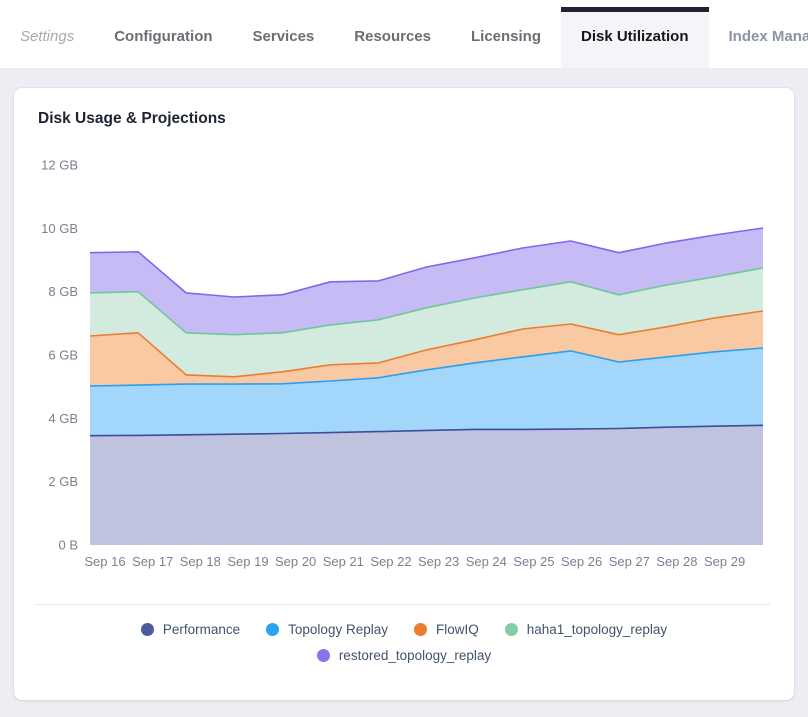 This screenshot has width=808, height=717. I want to click on x-tick-label: Sep 17, so click(152, 561).